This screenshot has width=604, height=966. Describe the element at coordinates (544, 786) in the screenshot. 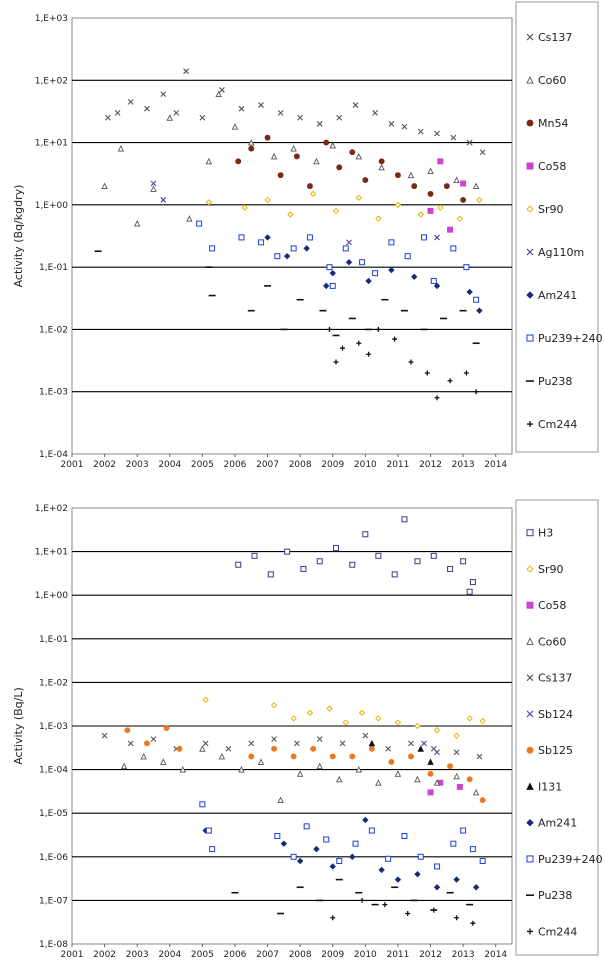

I see `legend-item: I131` at that location.